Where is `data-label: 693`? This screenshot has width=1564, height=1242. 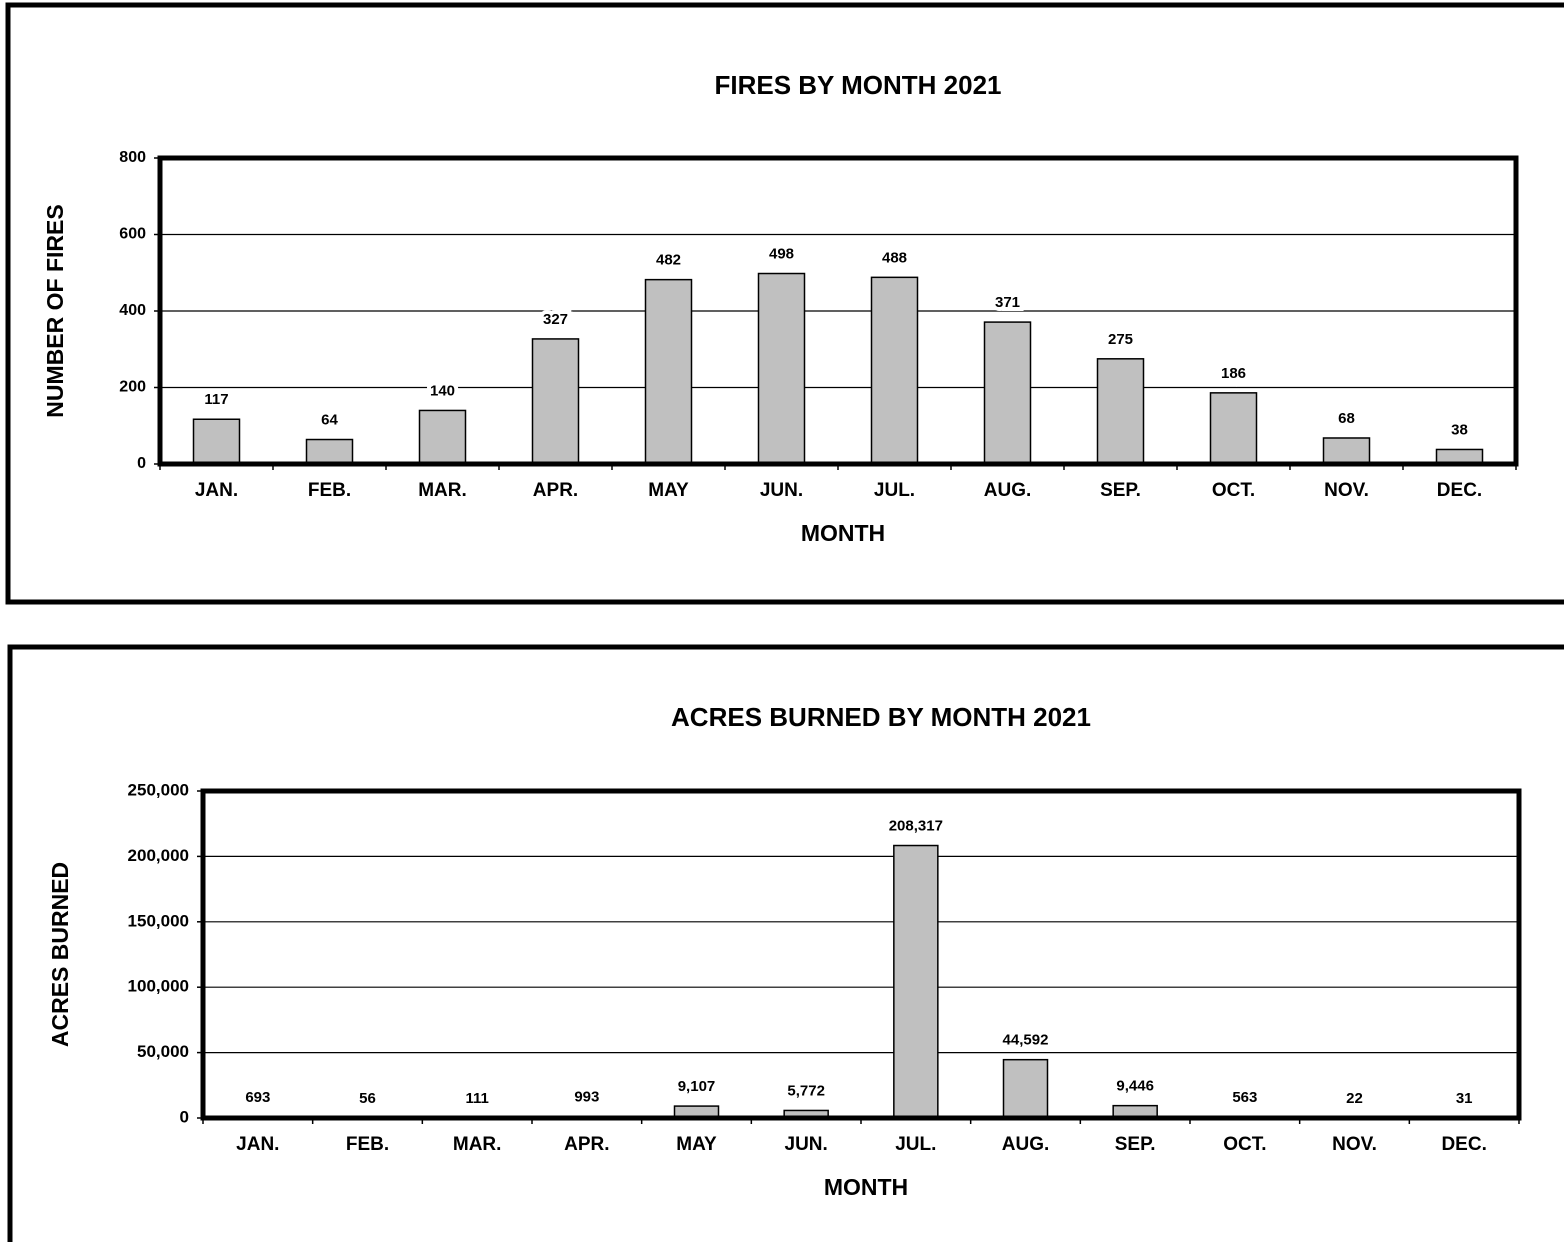
data-label: 693 is located at coordinates (257, 1097).